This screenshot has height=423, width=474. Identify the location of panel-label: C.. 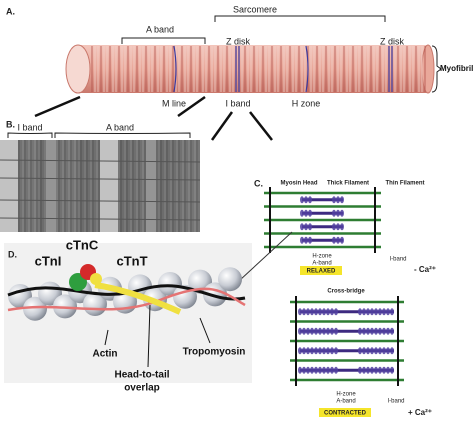
(258, 183).